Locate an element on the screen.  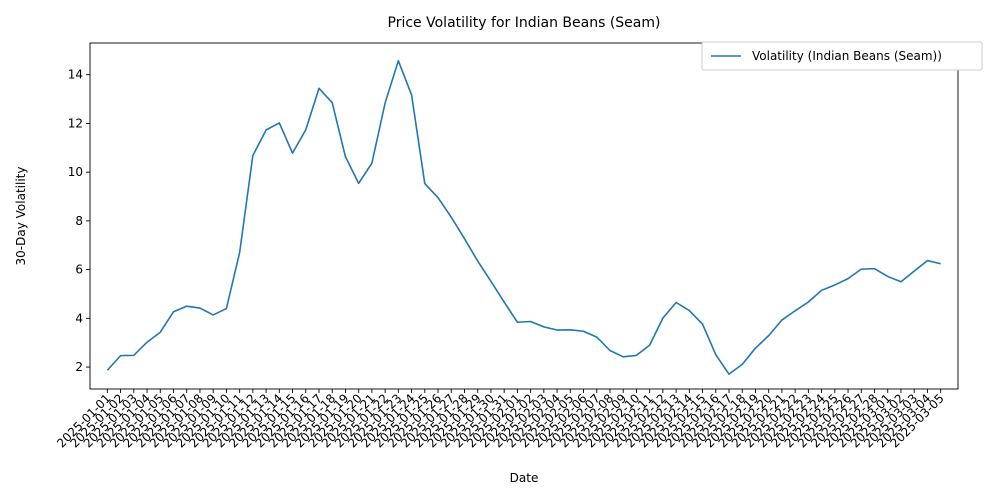
y-tick-label: 4 is located at coordinates (79, 318).